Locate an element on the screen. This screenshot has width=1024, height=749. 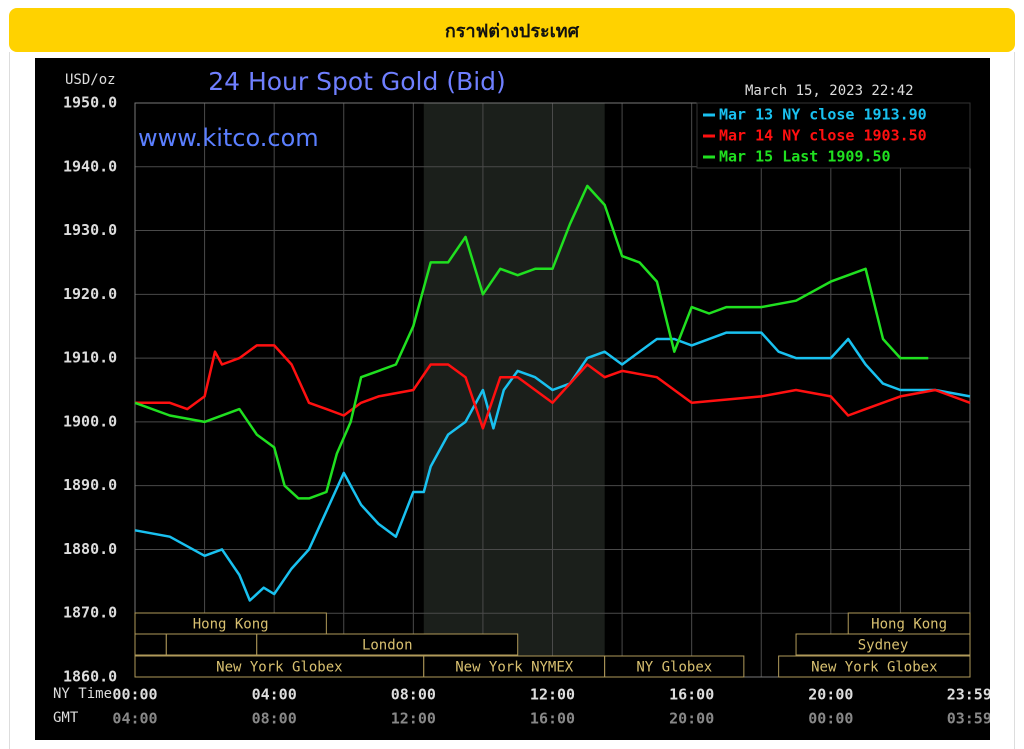
chart-title: 24 Hour Spot Gold (Bid) is located at coordinates (357, 81).